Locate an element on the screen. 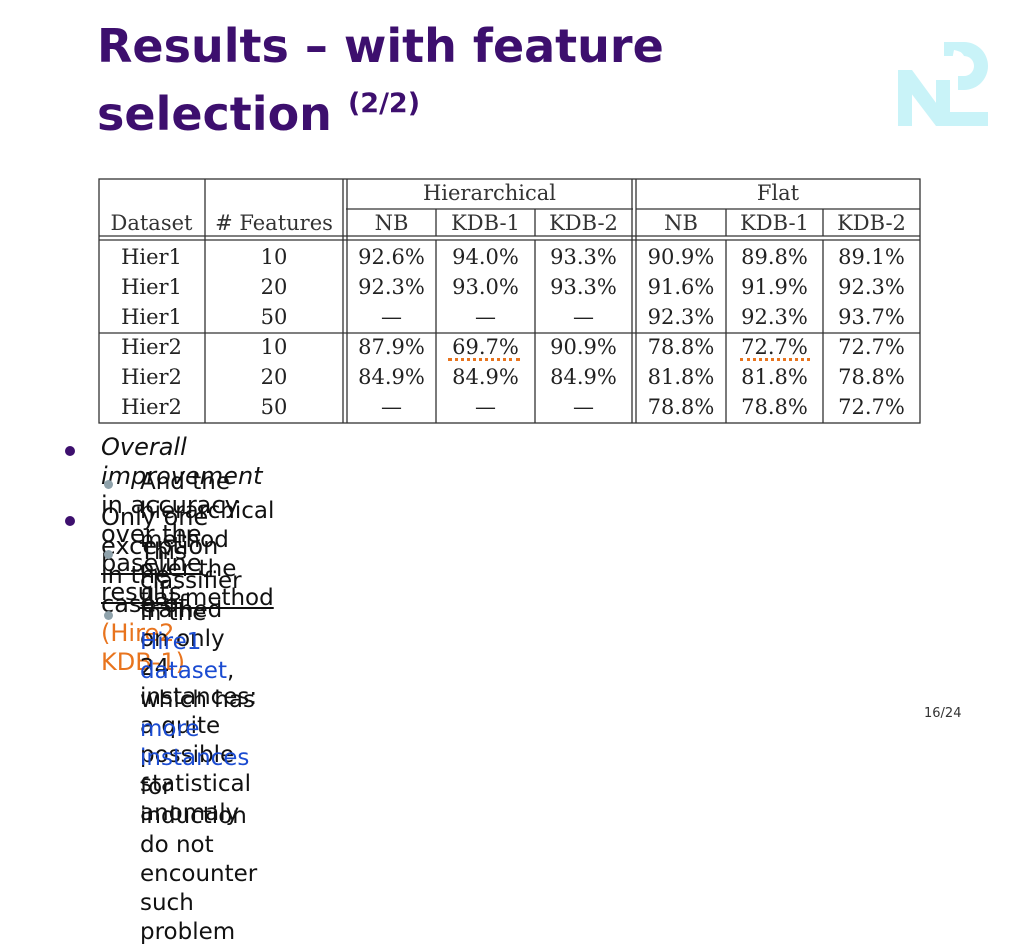 Image resolution: width=1024 pixels, height=947 pixels. column-header-flat-kdb2: KDB-2 is located at coordinates (871, 223).